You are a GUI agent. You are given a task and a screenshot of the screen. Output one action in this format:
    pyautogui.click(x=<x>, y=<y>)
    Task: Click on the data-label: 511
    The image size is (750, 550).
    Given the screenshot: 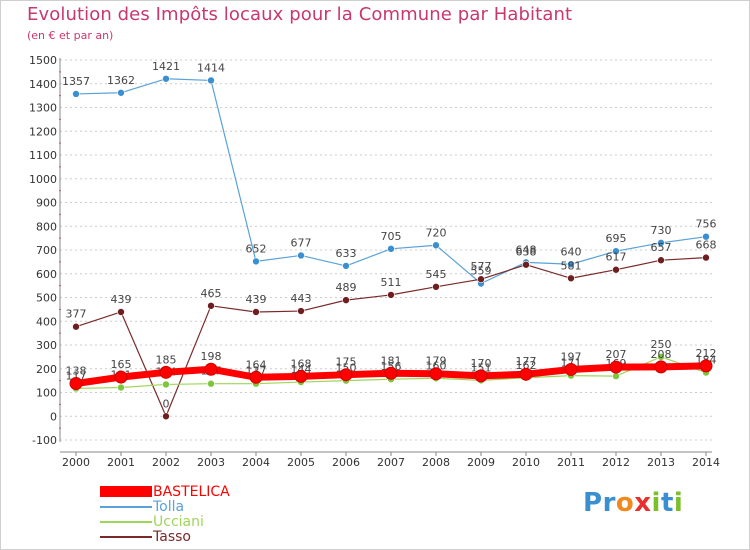 What is the action you would take?
    pyautogui.click(x=391, y=282)
    